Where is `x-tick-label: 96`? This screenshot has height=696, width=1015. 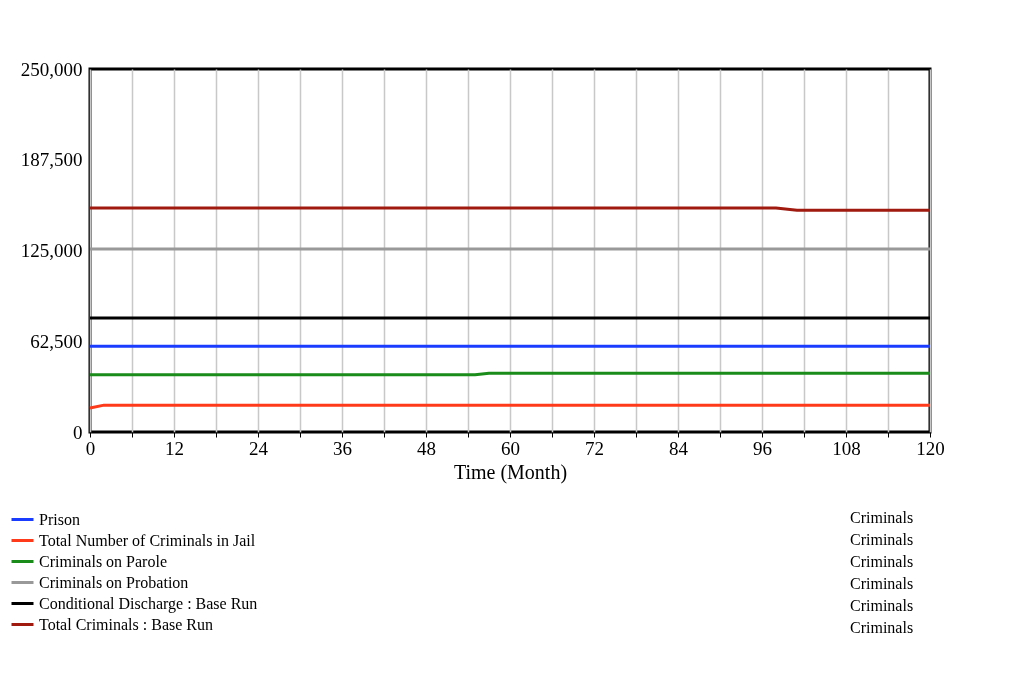
x-tick-label: 96 is located at coordinates (762, 448).